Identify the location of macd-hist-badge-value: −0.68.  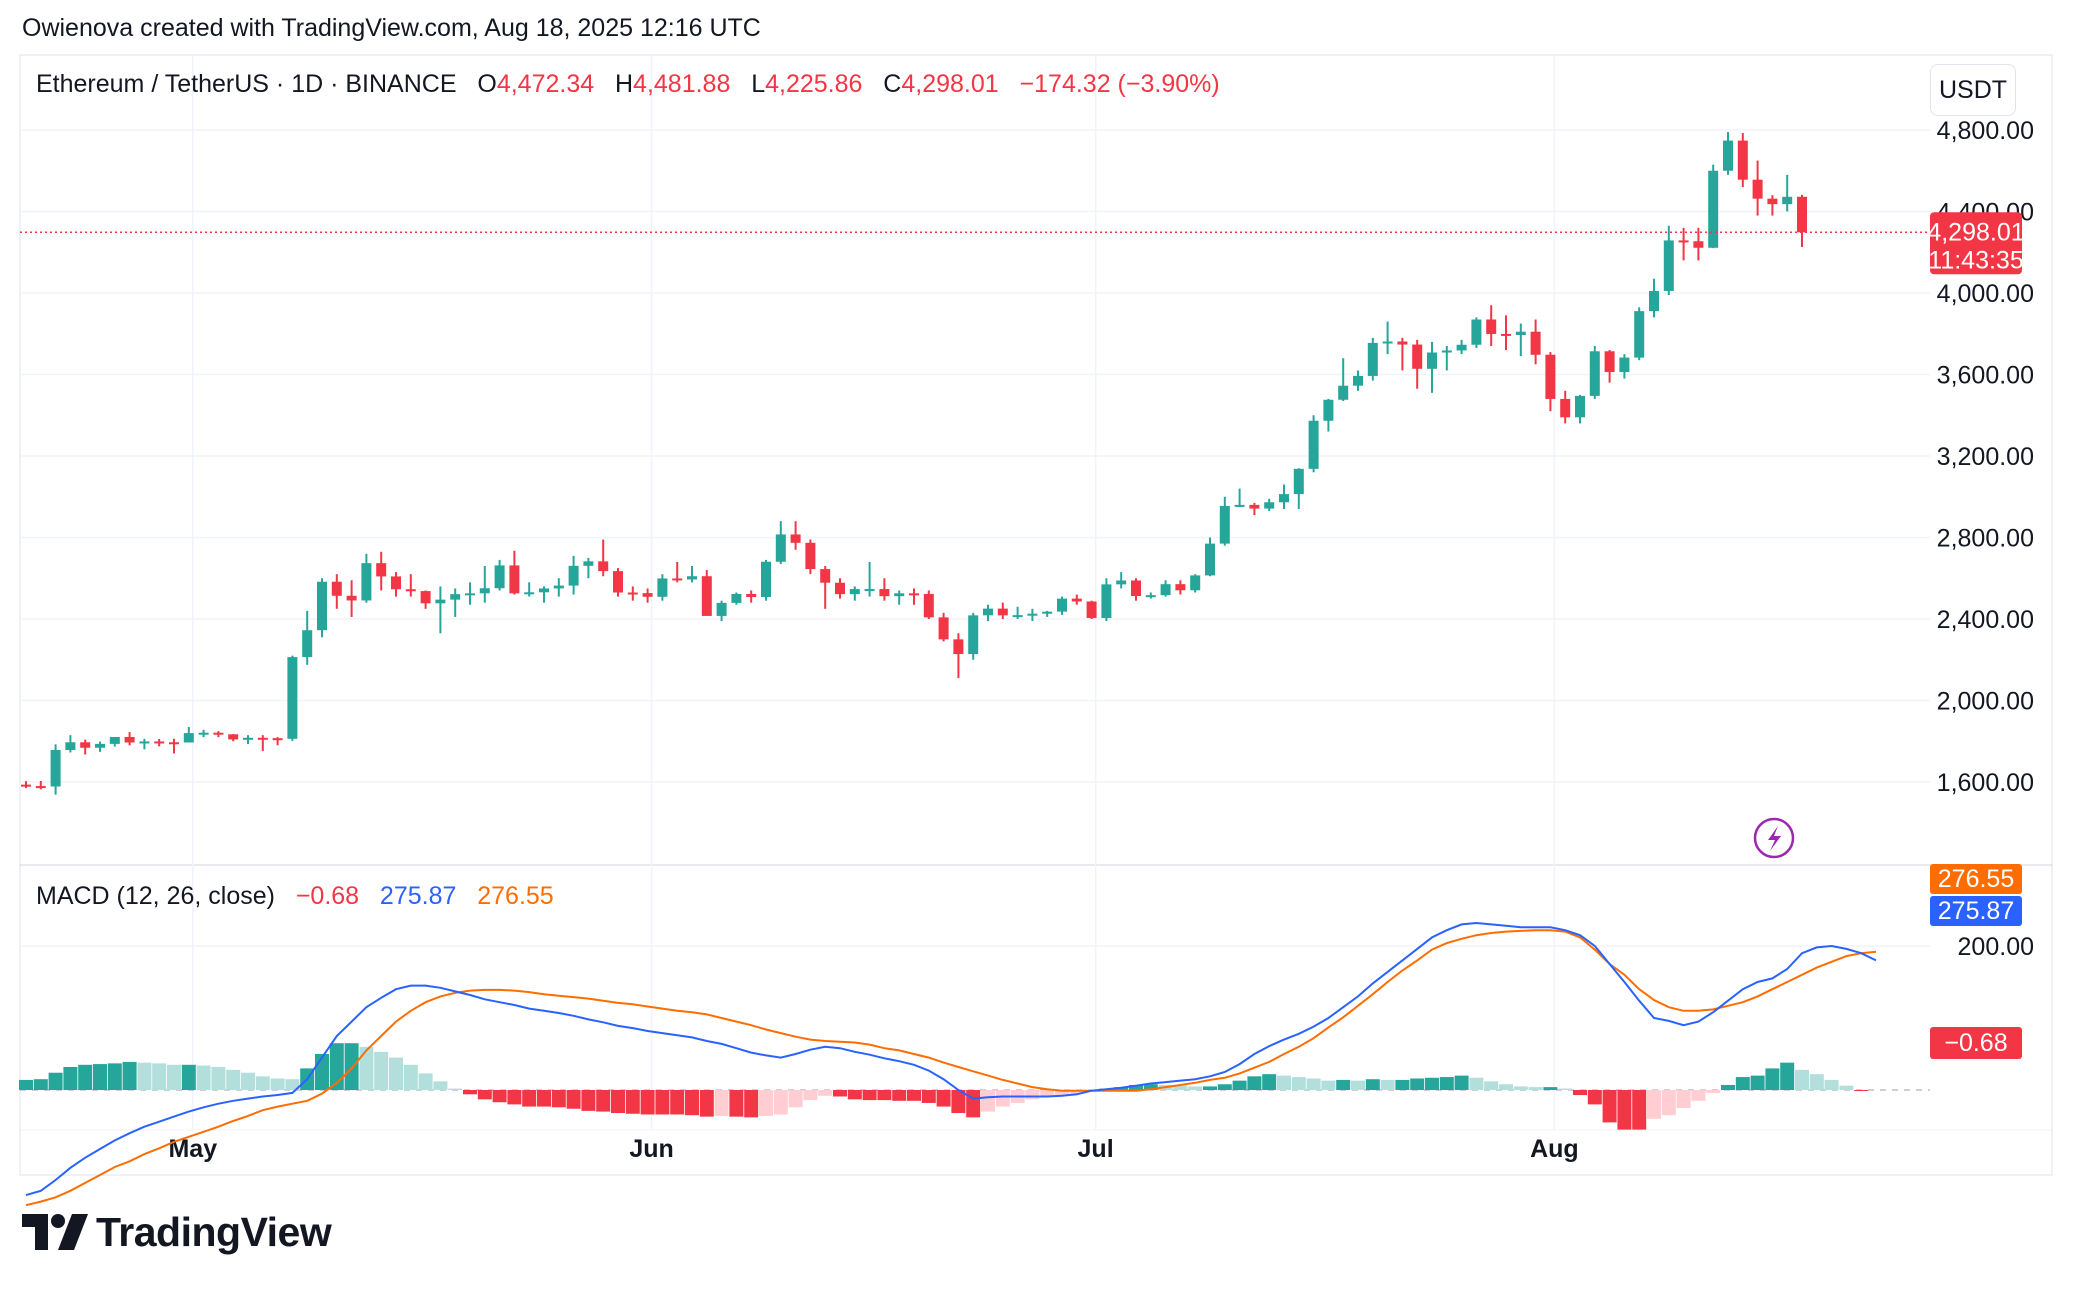
(1975, 1043).